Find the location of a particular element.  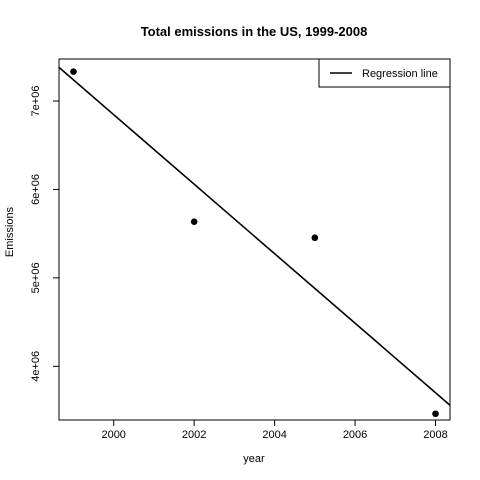

y-tick-label-7e+06: 7e+06 is located at coordinates (36, 101).